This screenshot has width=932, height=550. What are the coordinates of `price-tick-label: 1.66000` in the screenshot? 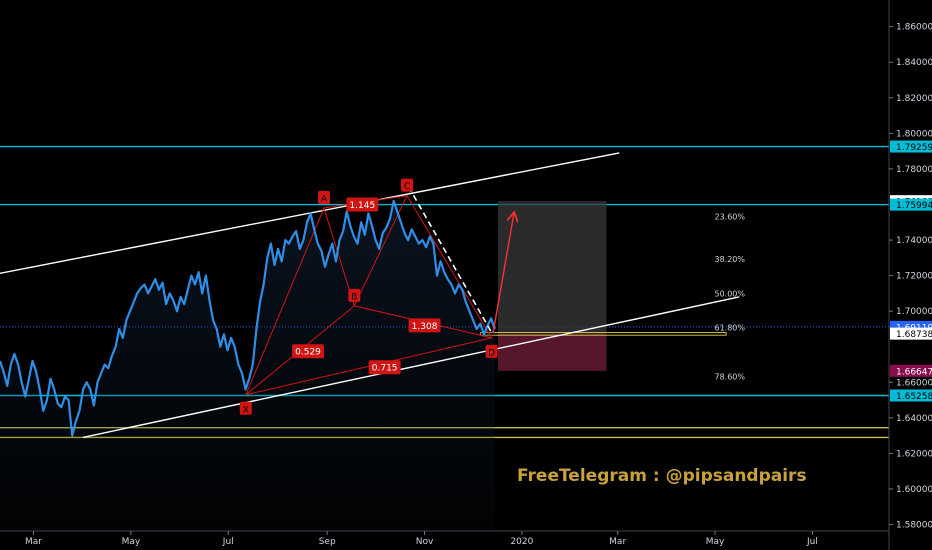 It's located at (914, 383).